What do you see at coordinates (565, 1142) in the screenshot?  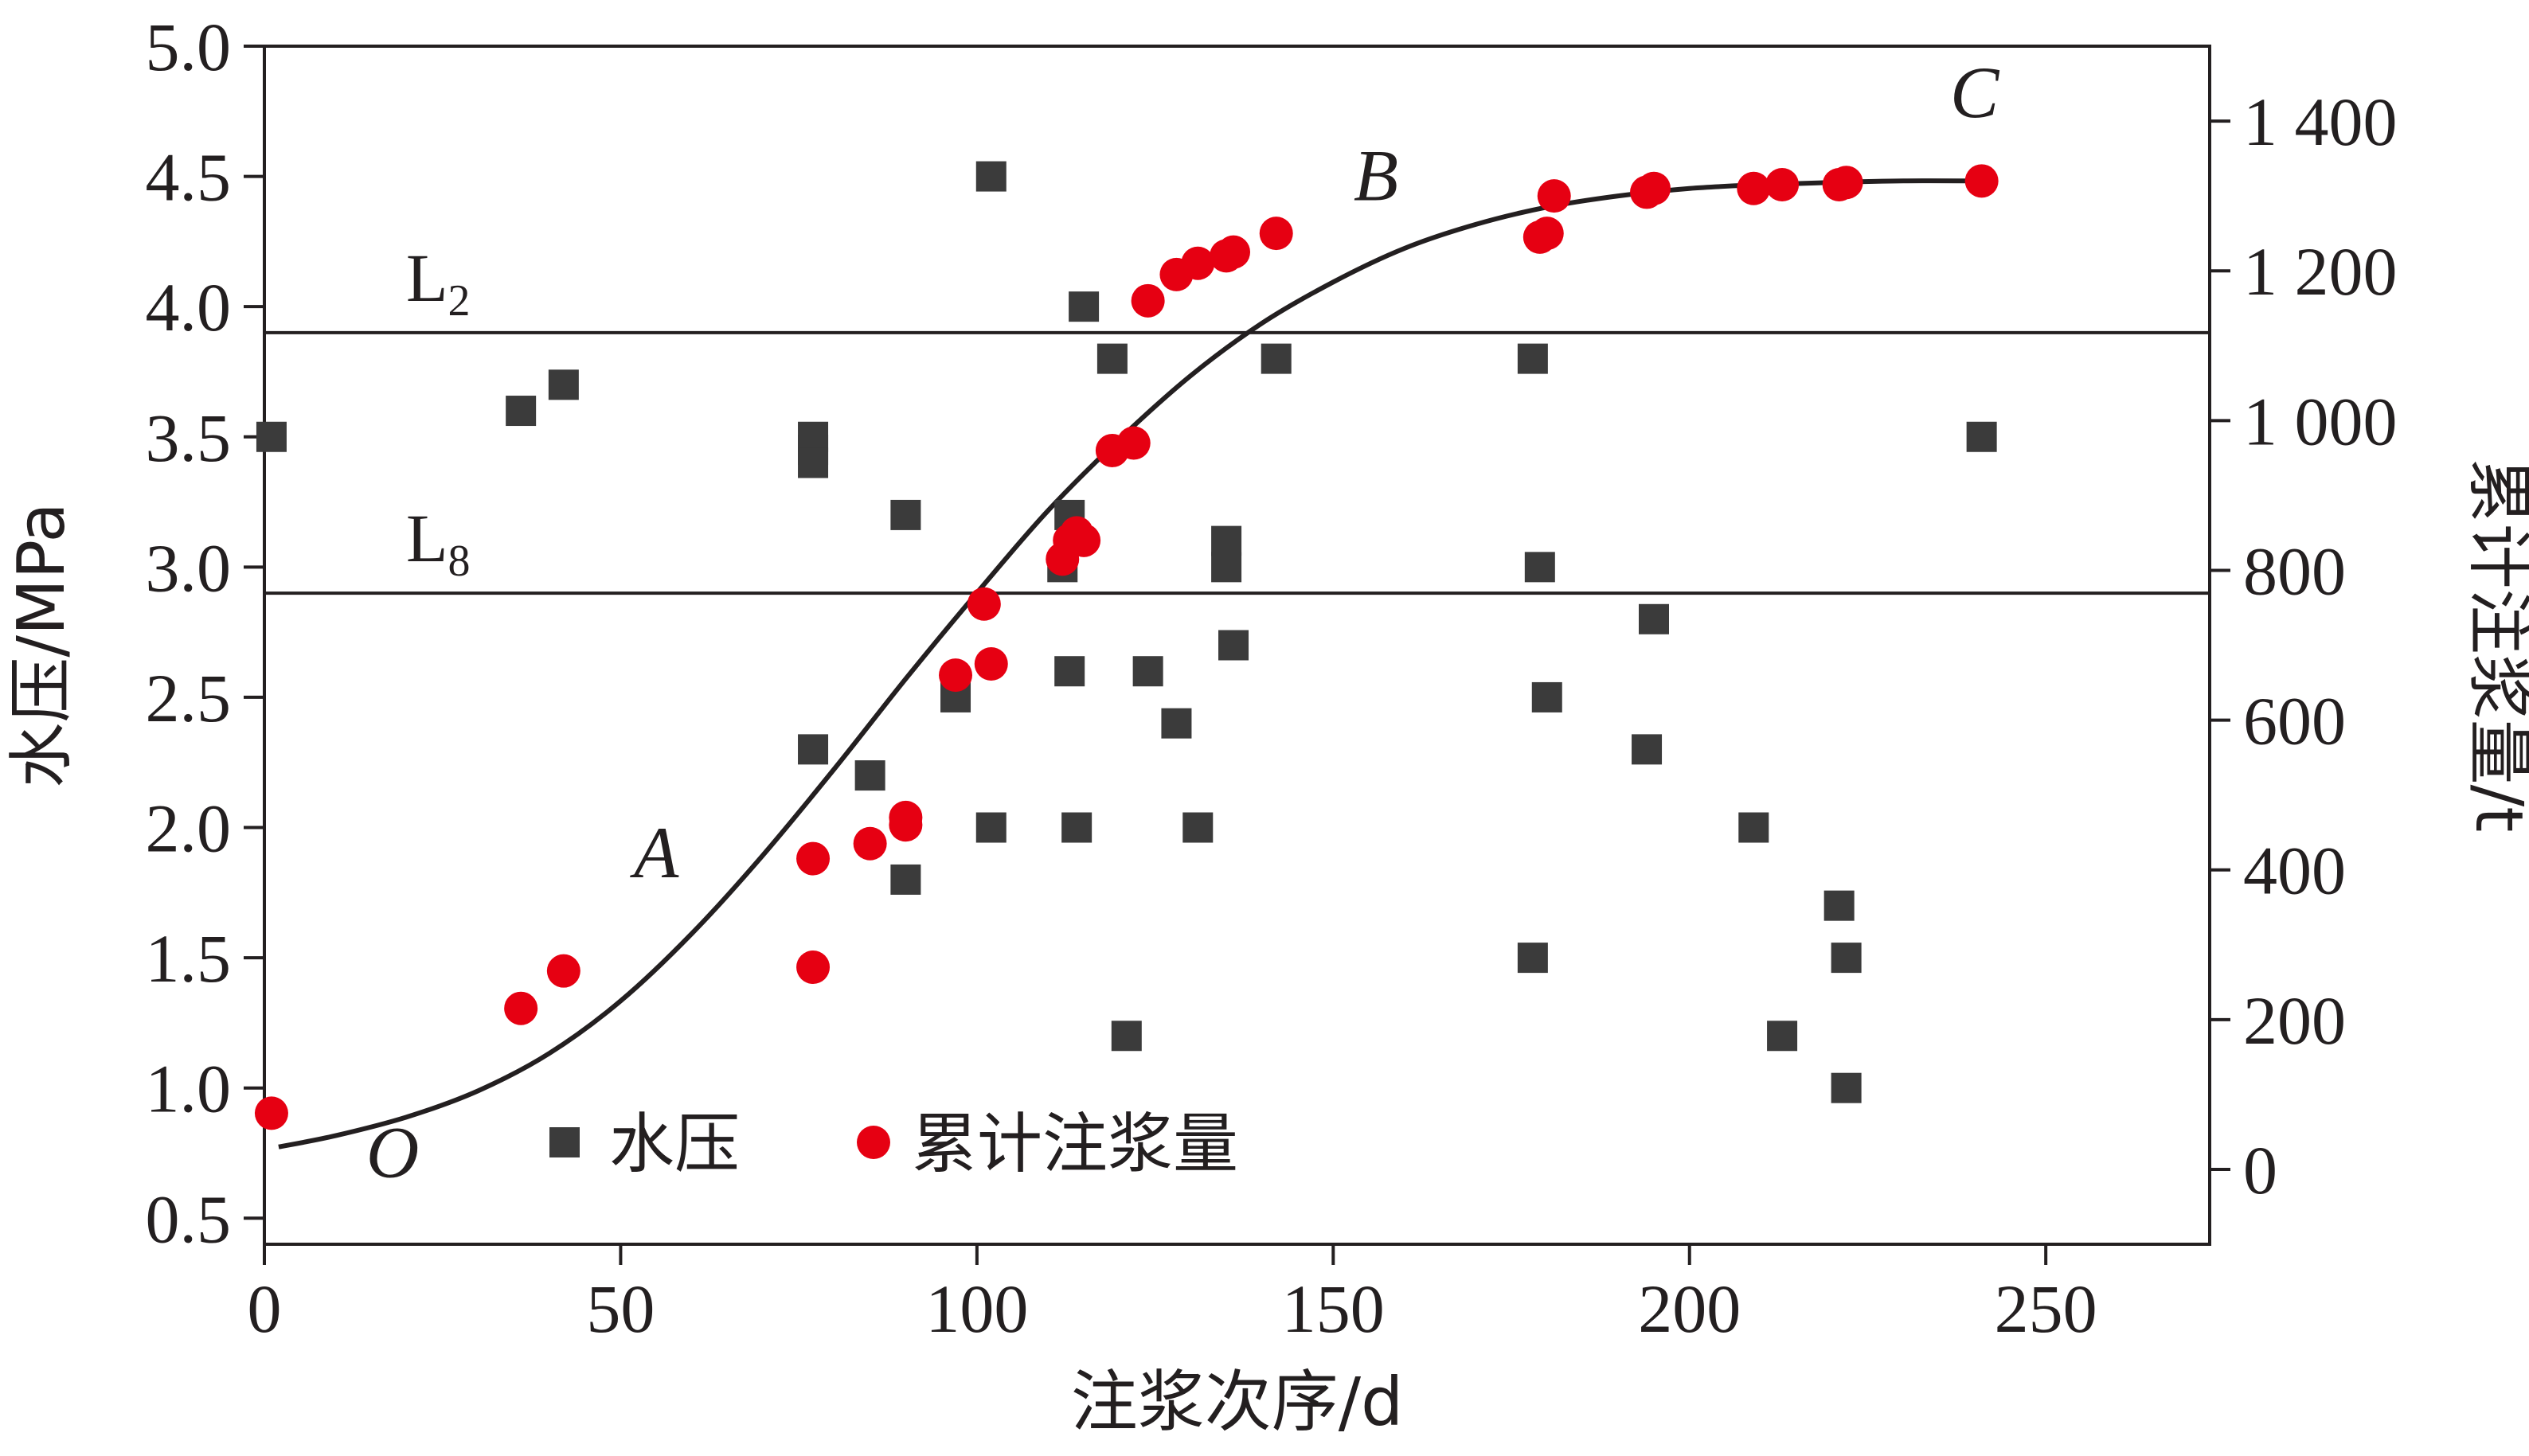 I see `legend-marker-water-pressure` at bounding box center [565, 1142].